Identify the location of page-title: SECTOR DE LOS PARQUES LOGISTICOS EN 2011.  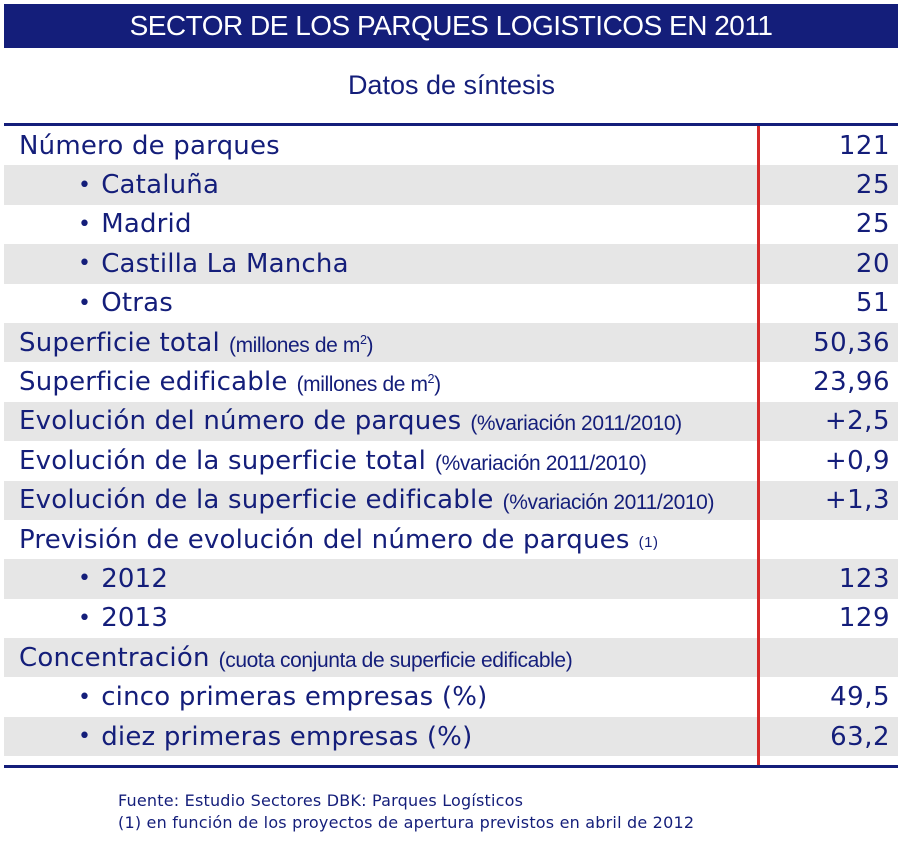
(451, 25).